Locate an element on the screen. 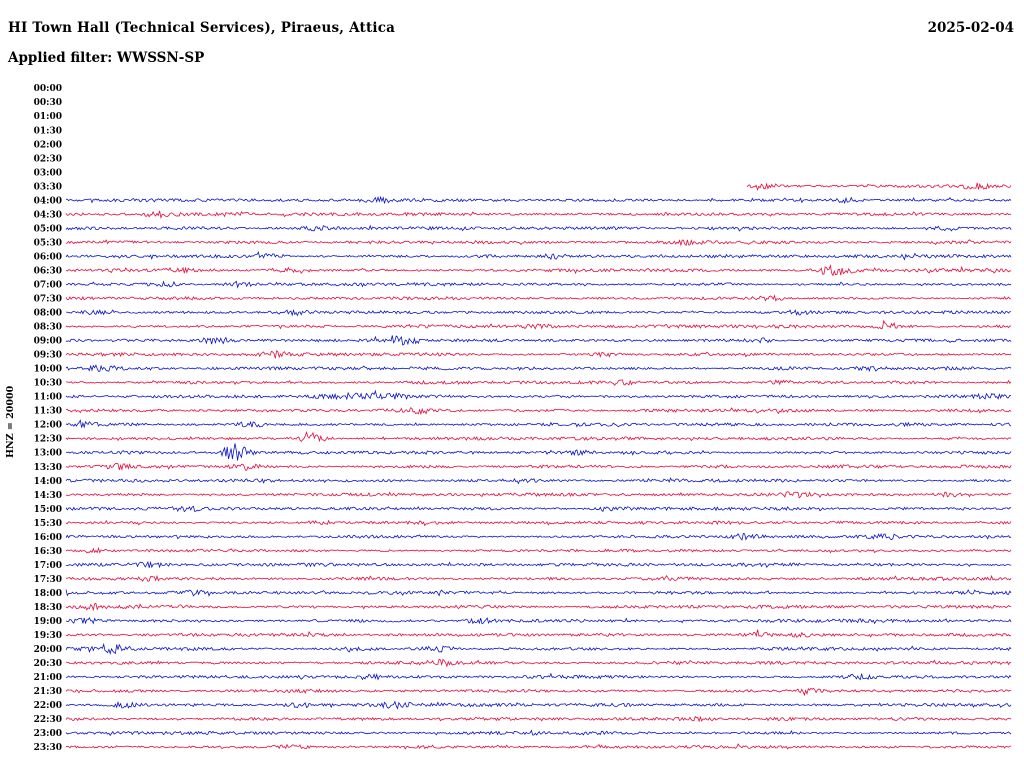 The width and height of the screenshot is (1024, 780). time-label: 19:30 is located at coordinates (48, 636).